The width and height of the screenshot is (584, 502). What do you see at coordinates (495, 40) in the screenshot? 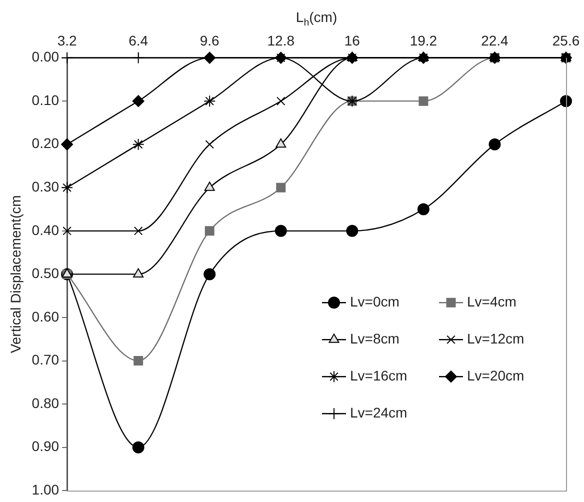
I see `x-tick-label: 22.4` at bounding box center [495, 40].